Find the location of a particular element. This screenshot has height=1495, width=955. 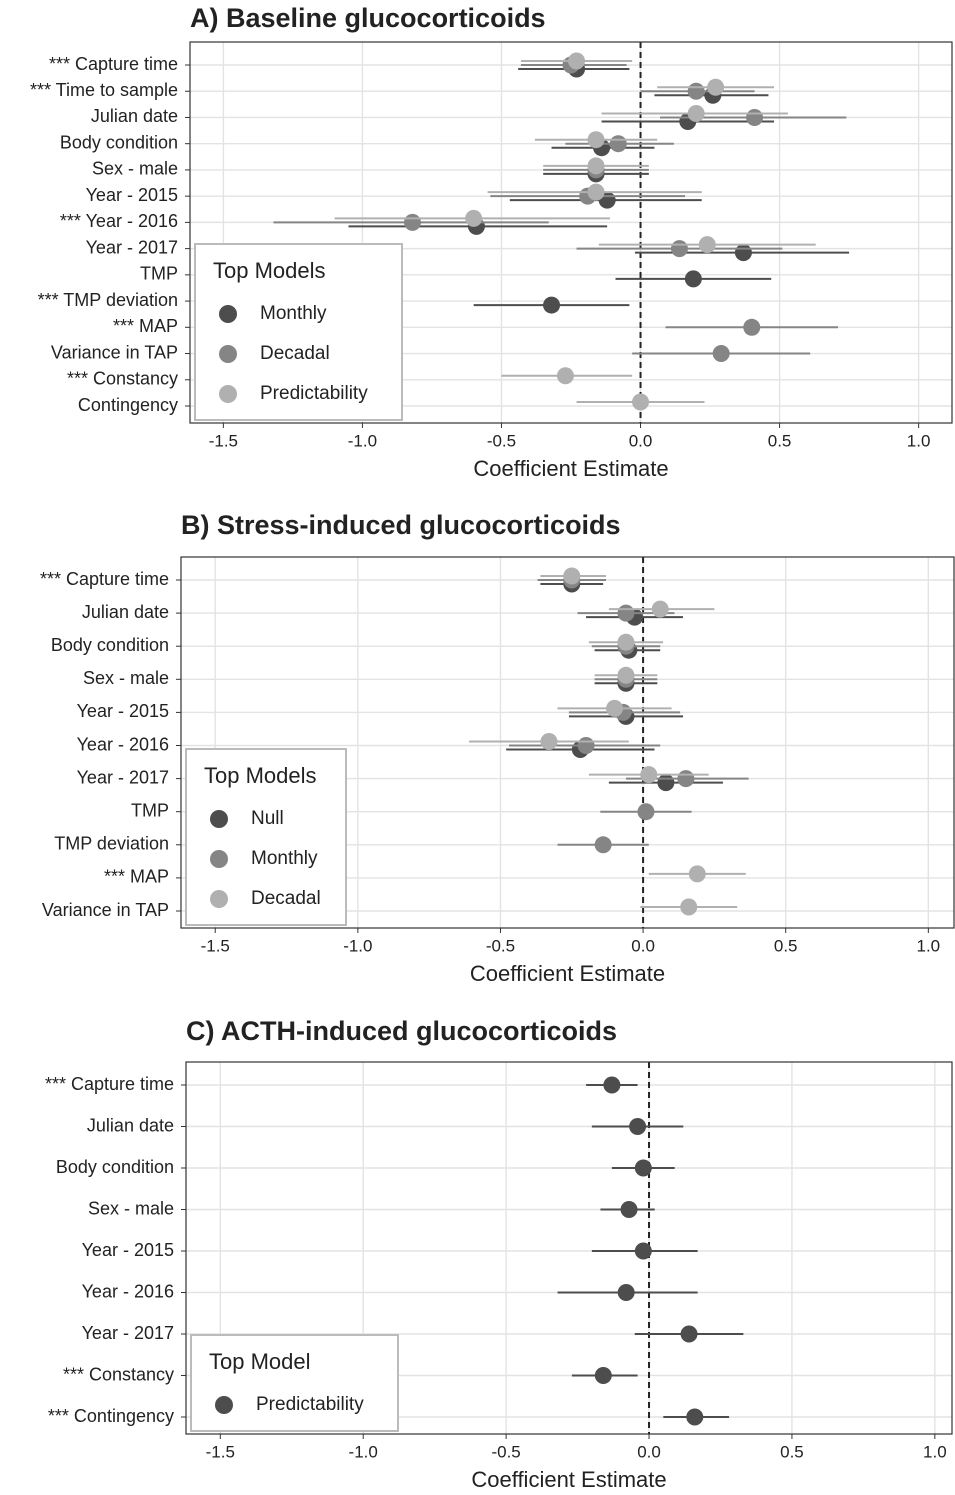

legend-title: Top Model is located at coordinates (260, 1361).